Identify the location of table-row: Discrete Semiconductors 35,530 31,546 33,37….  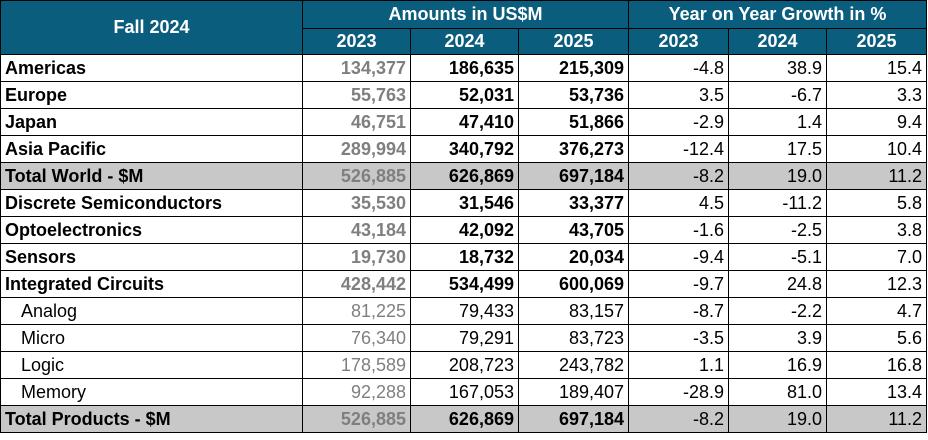
(464, 203).